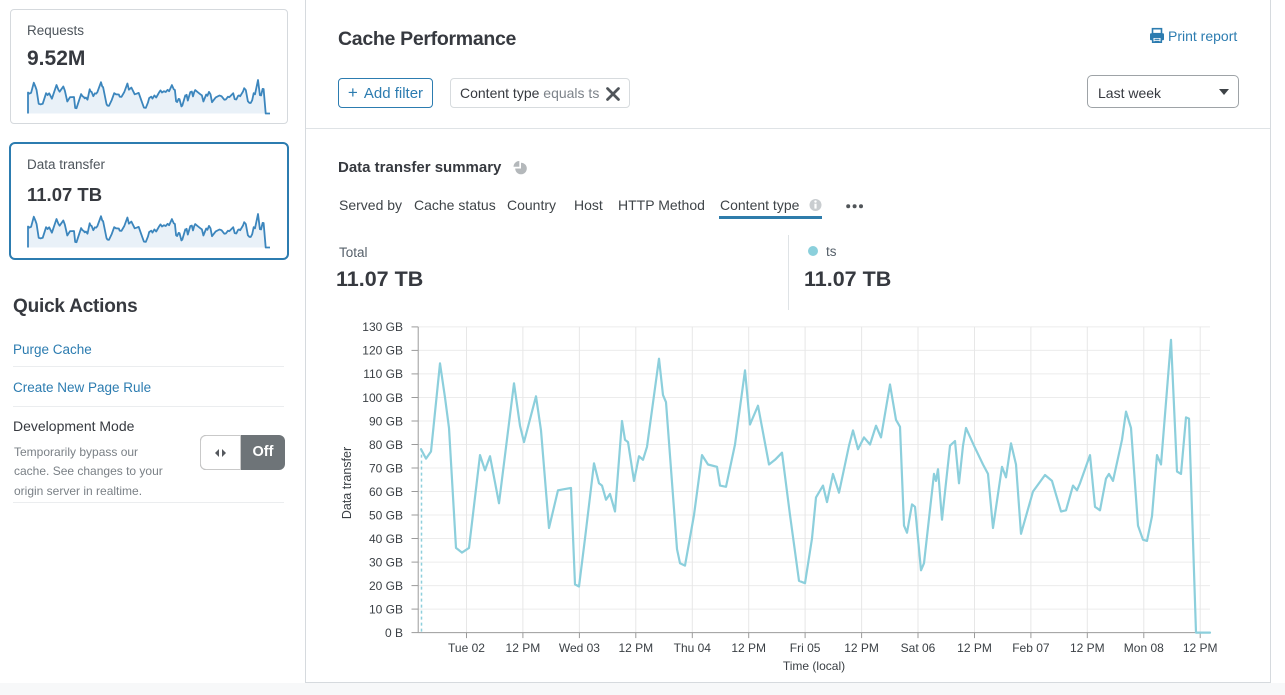 This screenshot has height=695, width=1285. I want to click on svg-text: Mon 08, so click(1144, 648).